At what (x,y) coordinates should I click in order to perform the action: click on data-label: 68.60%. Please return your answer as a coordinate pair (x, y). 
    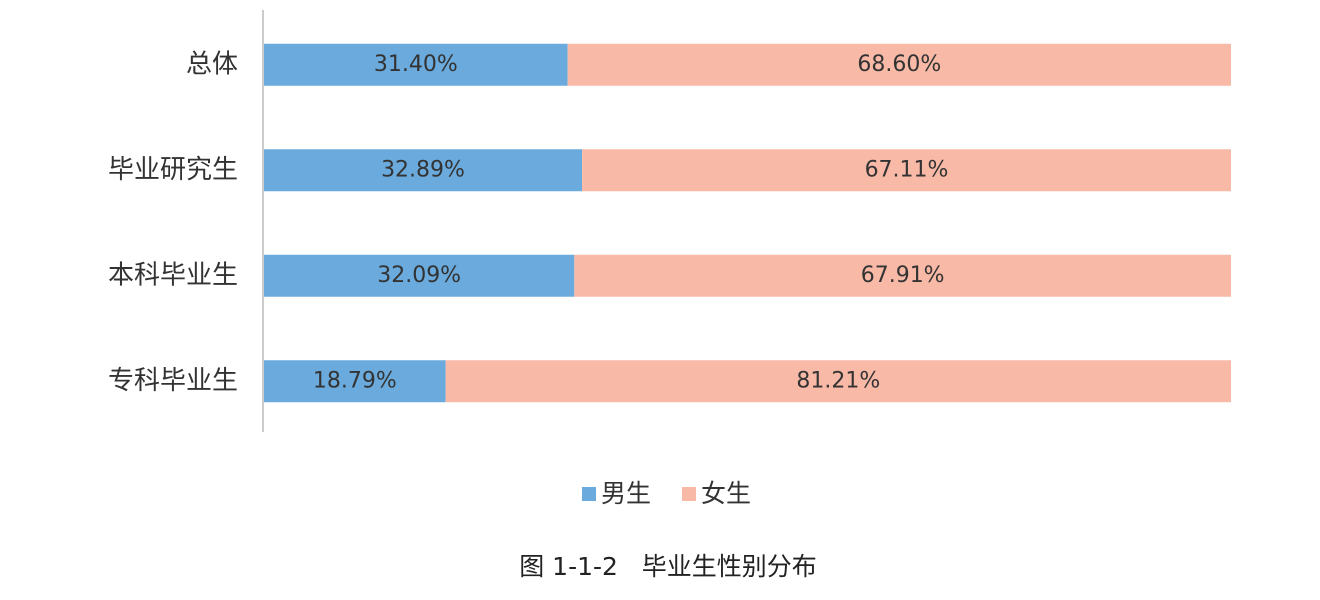
    Looking at the image, I should click on (899, 64).